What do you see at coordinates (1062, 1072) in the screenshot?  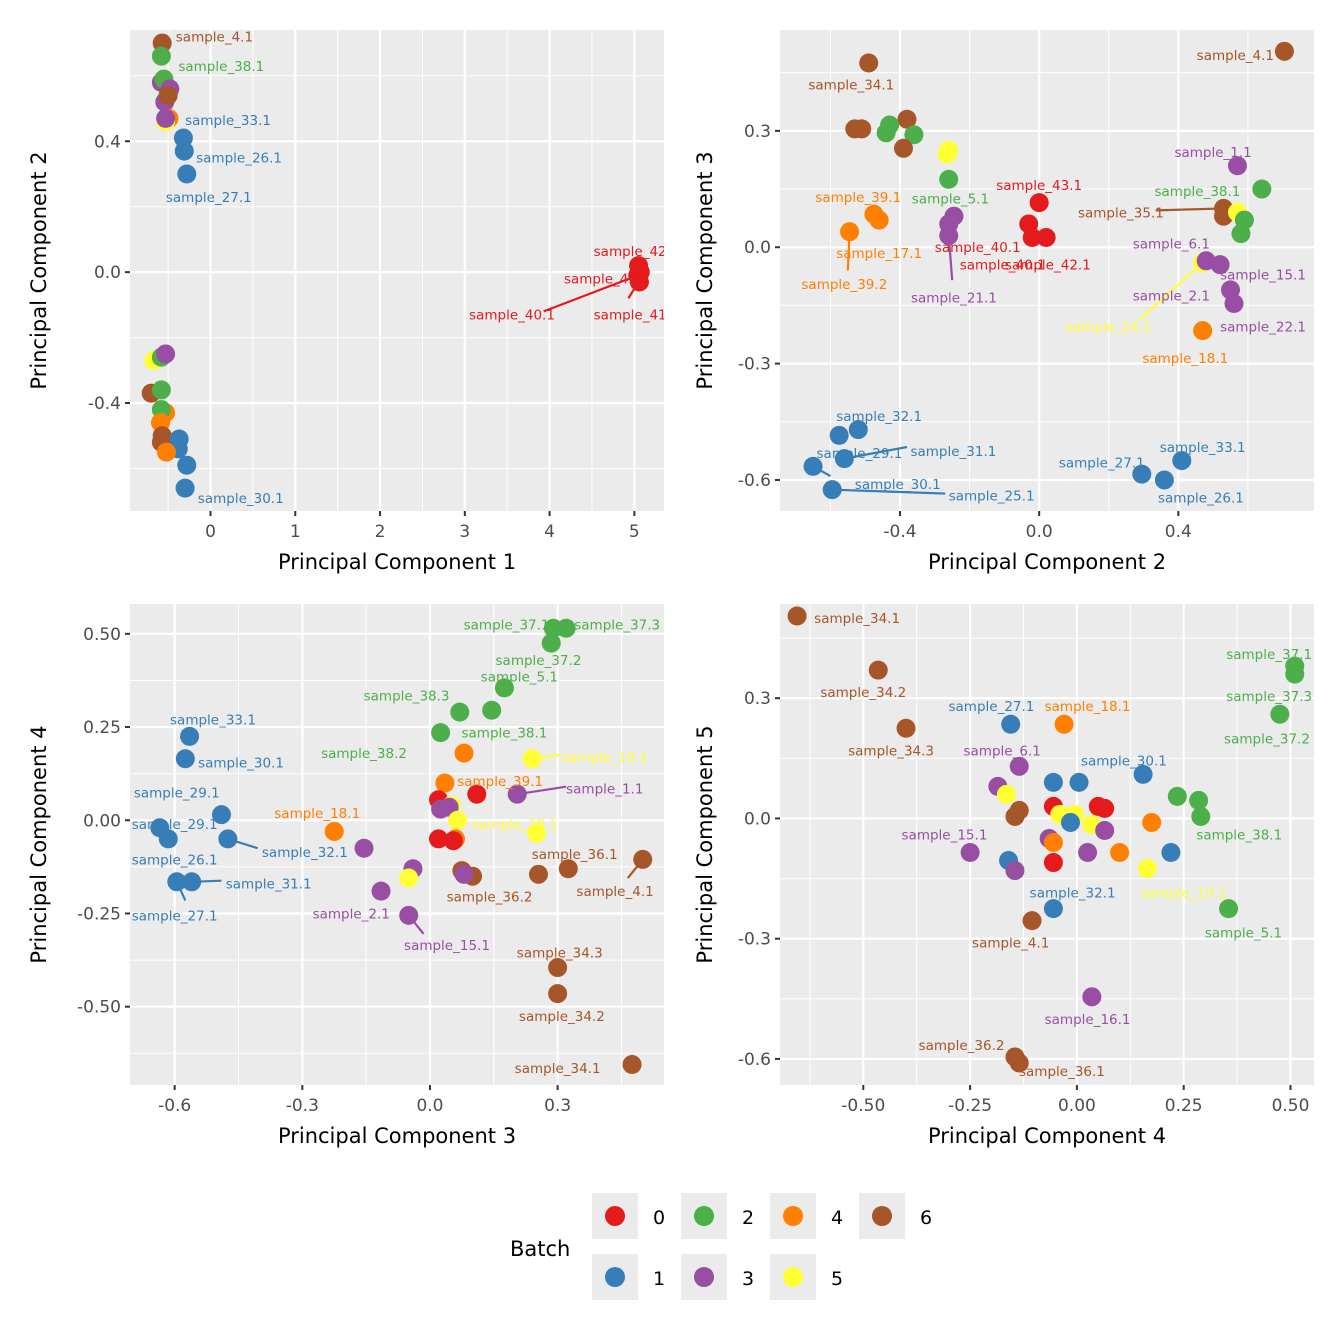 I see `point-label: sample_36.1` at bounding box center [1062, 1072].